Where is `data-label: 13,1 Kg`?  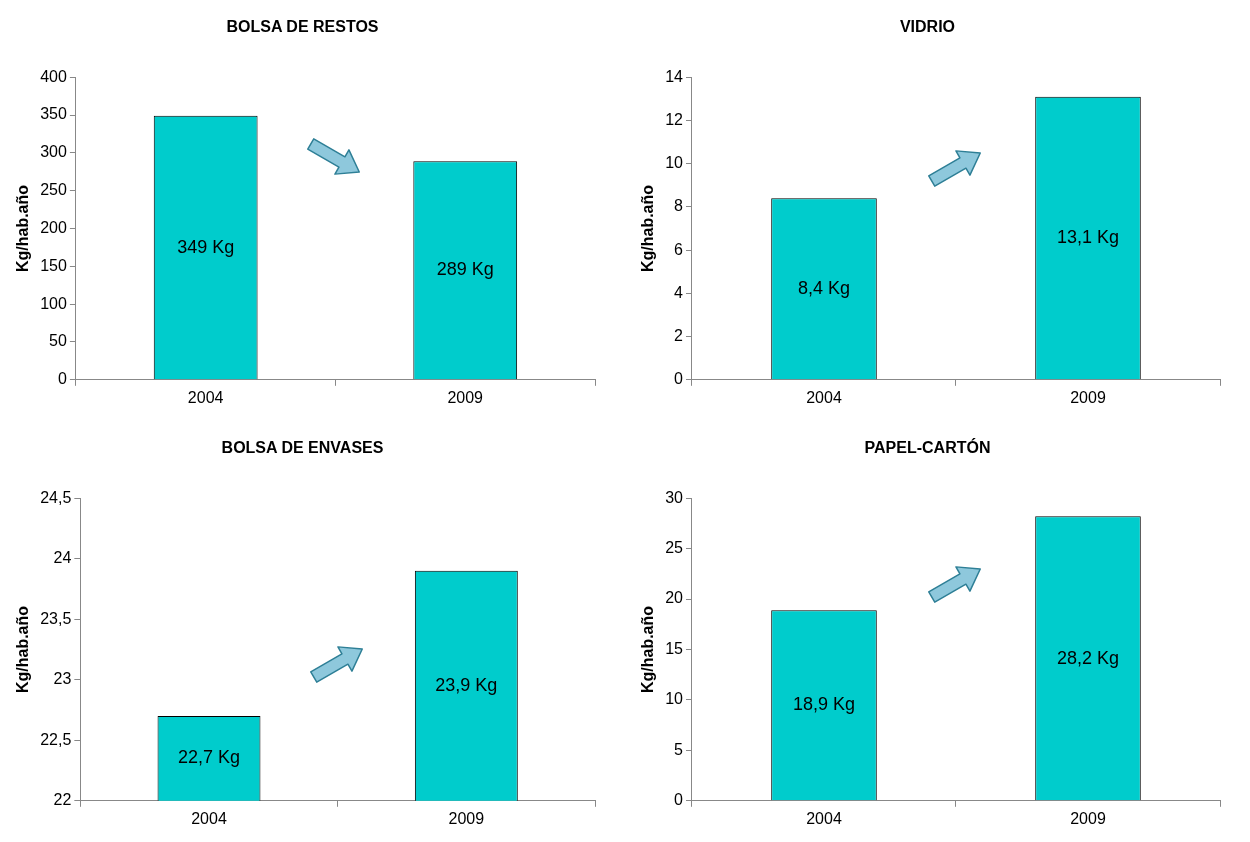 data-label: 13,1 Kg is located at coordinates (1088, 237).